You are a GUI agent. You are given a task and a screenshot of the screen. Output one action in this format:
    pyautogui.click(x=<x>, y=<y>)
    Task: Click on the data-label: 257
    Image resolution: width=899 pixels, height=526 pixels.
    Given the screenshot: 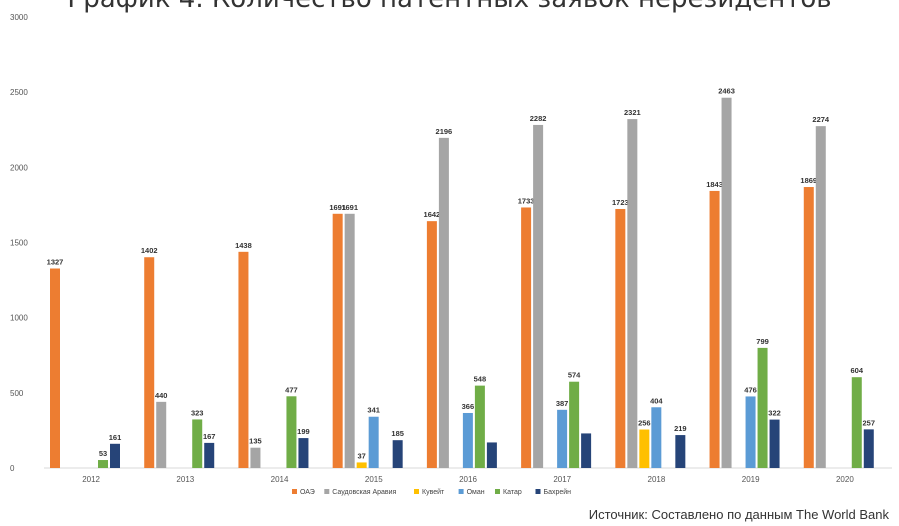 What is the action you would take?
    pyautogui.click(x=869, y=422)
    